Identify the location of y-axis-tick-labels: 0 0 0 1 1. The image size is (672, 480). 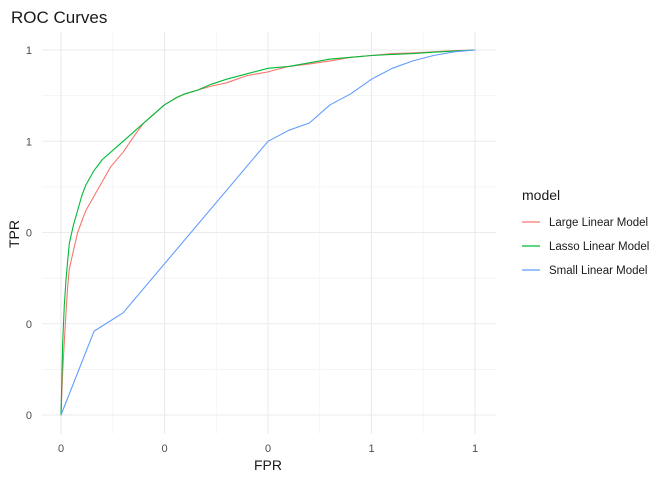
(29, 233).